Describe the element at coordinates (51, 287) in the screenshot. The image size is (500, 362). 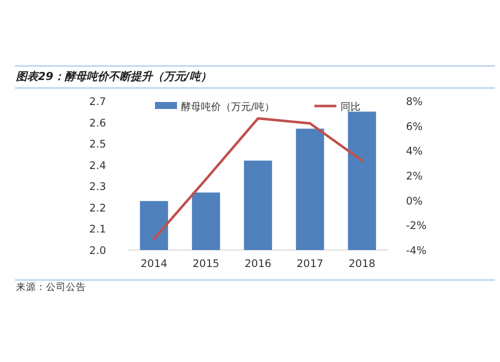
I see `source-note: 来源：公司公告` at that location.